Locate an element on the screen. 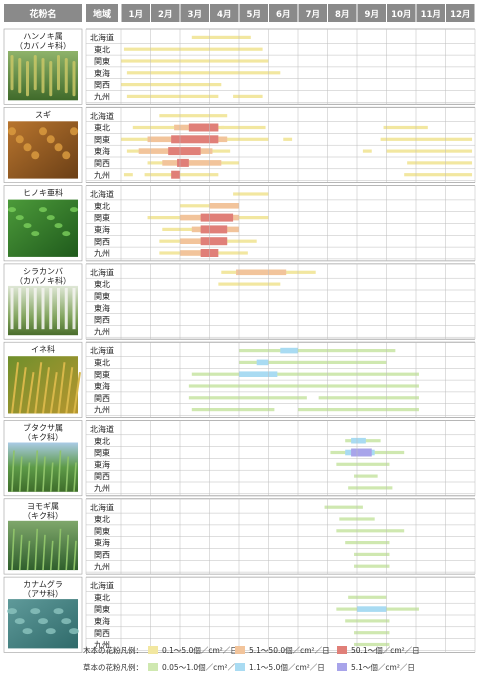  header-month-label: 10月 is located at coordinates (401, 15).